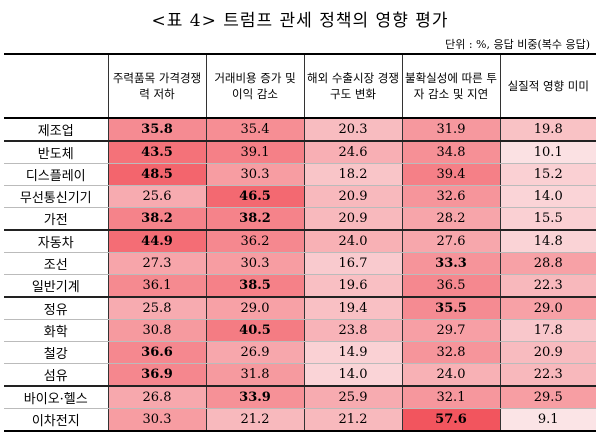  I want to click on table-row: 반도체 43.5 39.1 24.6 34.8 10.1, so click(300, 152).